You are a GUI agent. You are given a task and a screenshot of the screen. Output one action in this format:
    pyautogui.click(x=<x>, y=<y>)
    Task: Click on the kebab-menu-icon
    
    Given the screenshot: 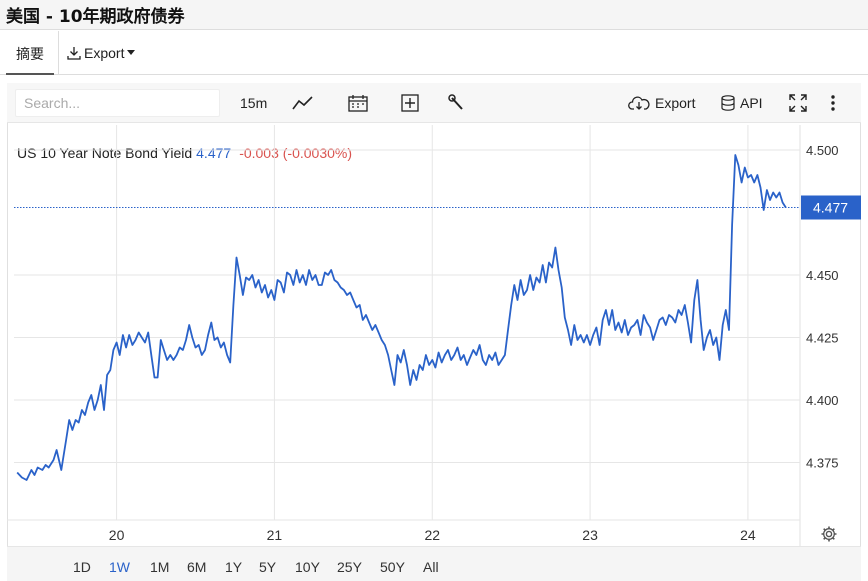 What is the action you would take?
    pyautogui.click(x=833, y=103)
    